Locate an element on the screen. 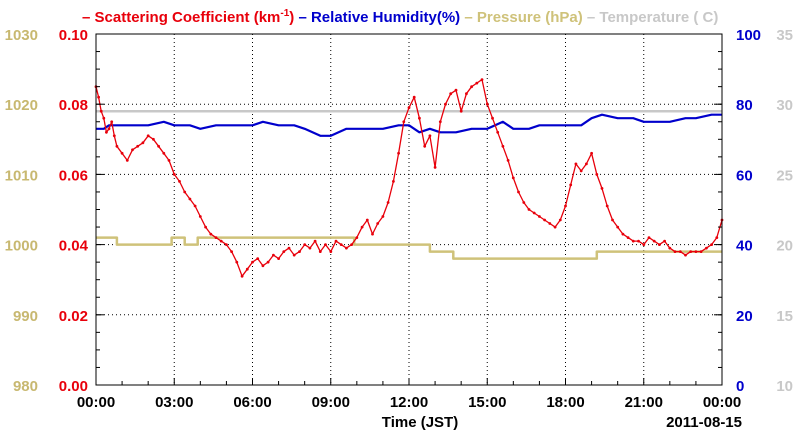  x-tick-label: 18:00 is located at coordinates (565, 402).